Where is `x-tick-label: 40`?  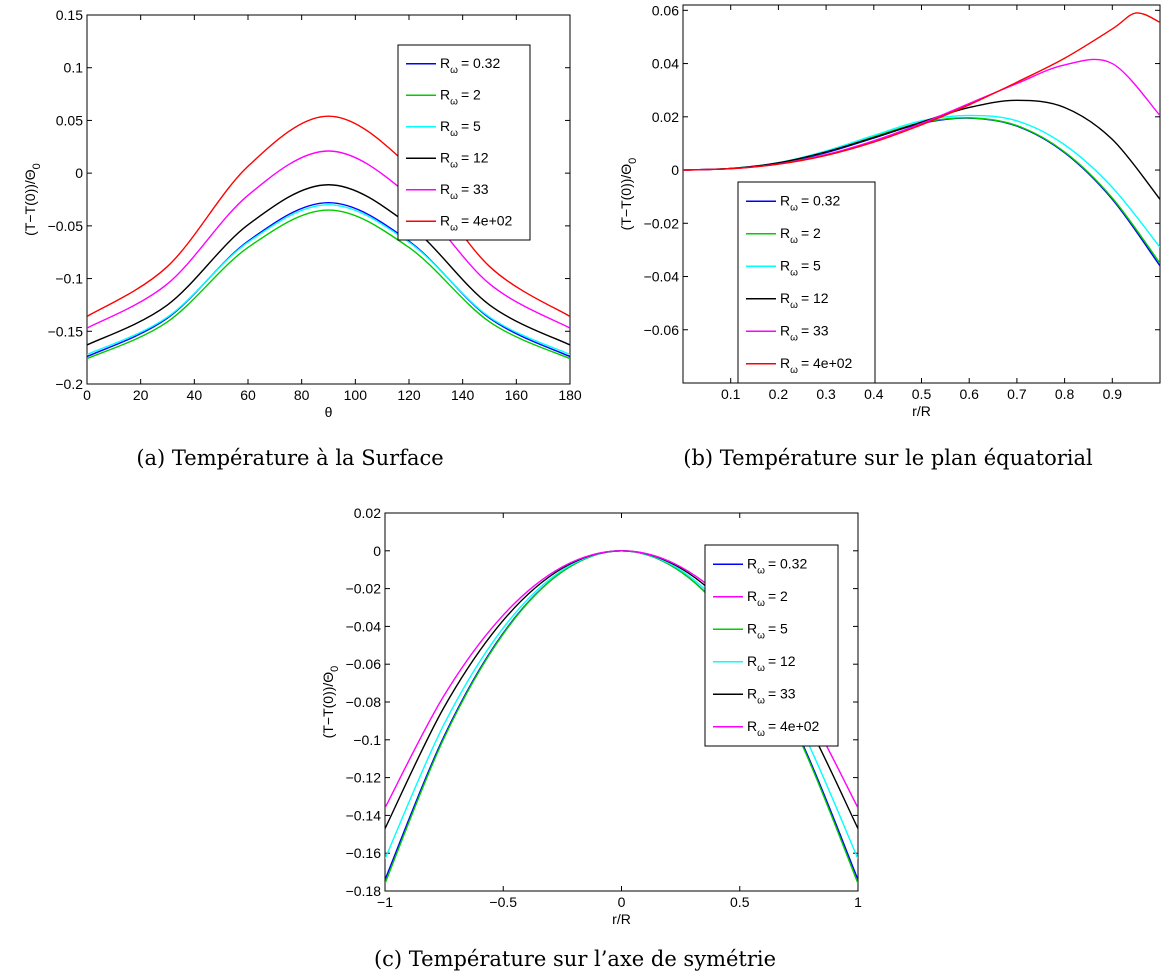 x-tick-label: 40 is located at coordinates (195, 395).